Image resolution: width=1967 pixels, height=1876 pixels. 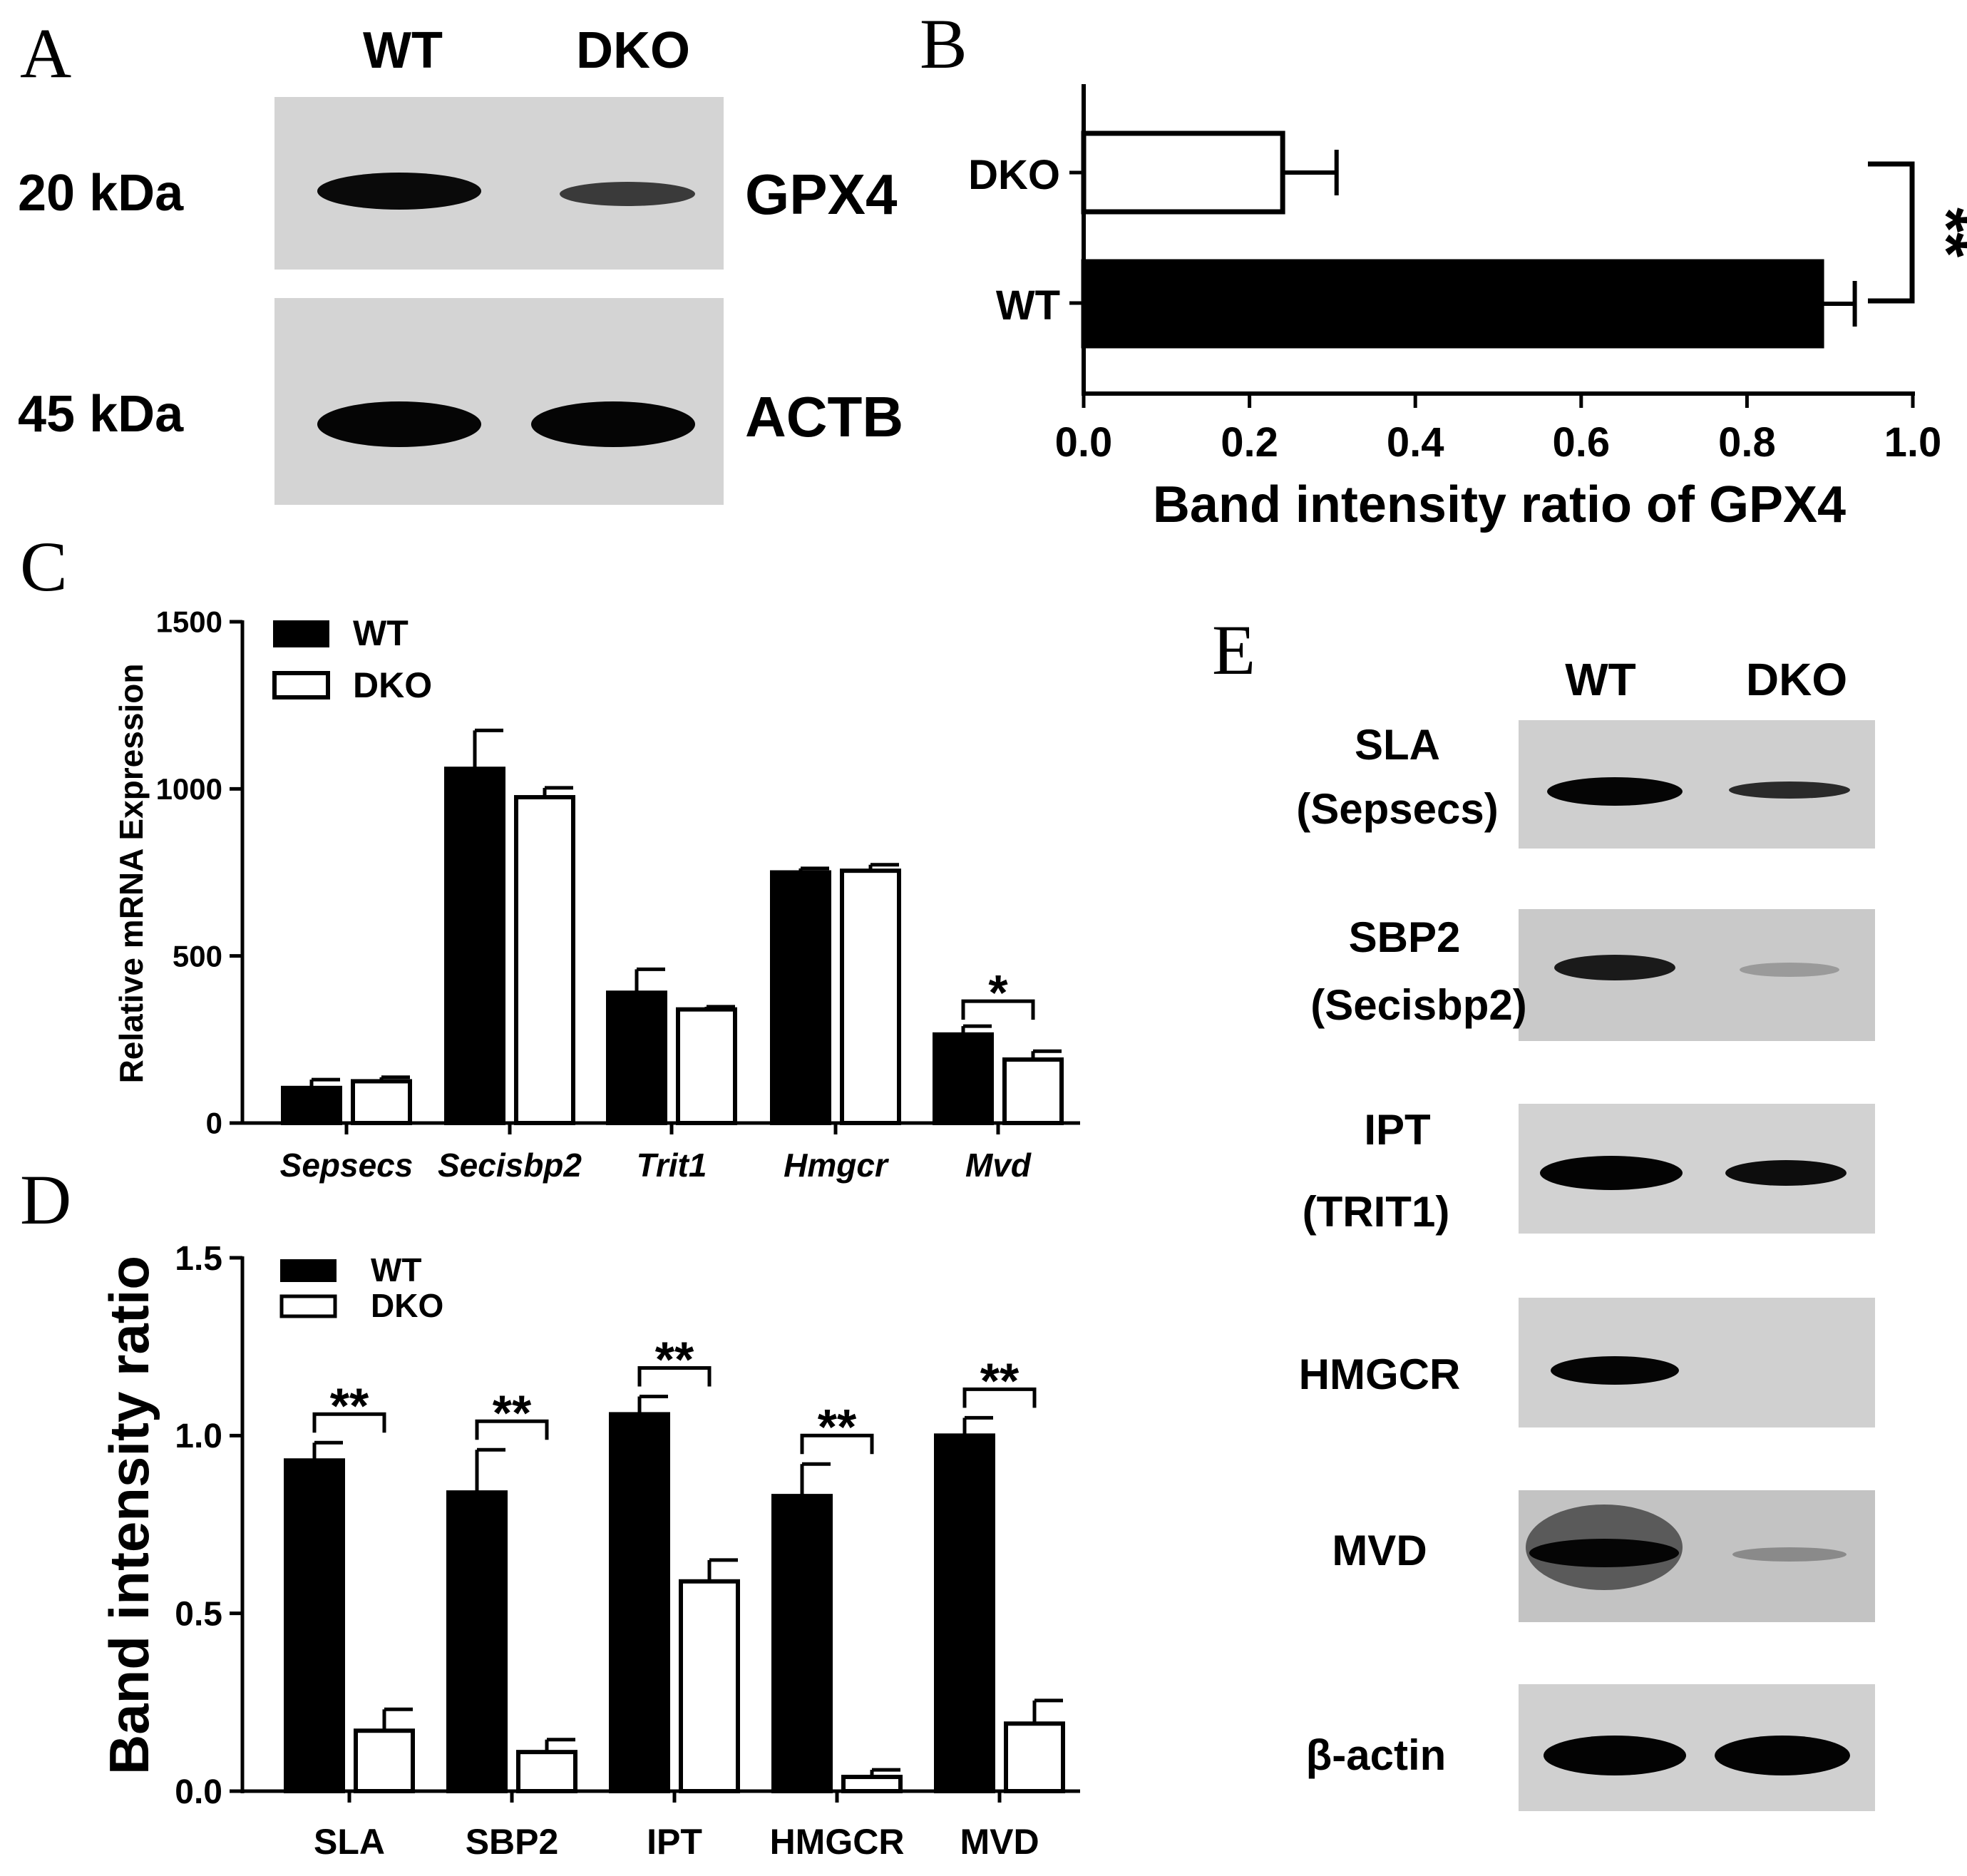 What do you see at coordinates (1797, 679) in the screenshot?
I see `blot-e-col-dko: DKO` at bounding box center [1797, 679].